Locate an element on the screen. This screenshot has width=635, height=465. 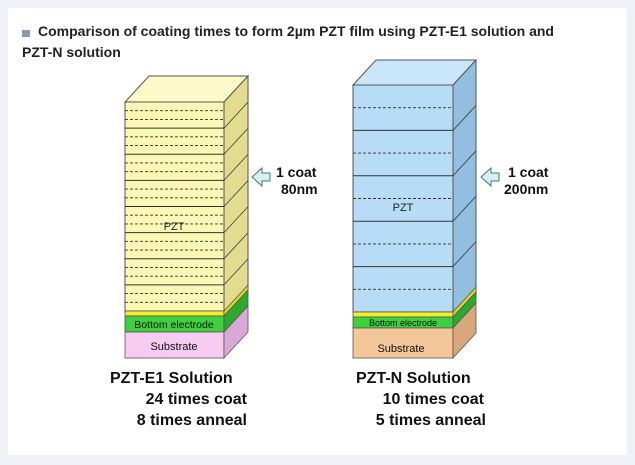
pzt-n-substrate-label: Substrate is located at coordinates (400, 349).